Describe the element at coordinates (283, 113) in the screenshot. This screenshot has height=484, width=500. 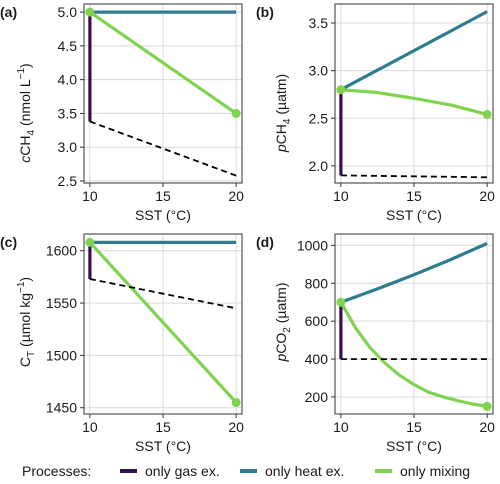
I see `panel-b-ylabel: pCH4 (µatm)` at that location.